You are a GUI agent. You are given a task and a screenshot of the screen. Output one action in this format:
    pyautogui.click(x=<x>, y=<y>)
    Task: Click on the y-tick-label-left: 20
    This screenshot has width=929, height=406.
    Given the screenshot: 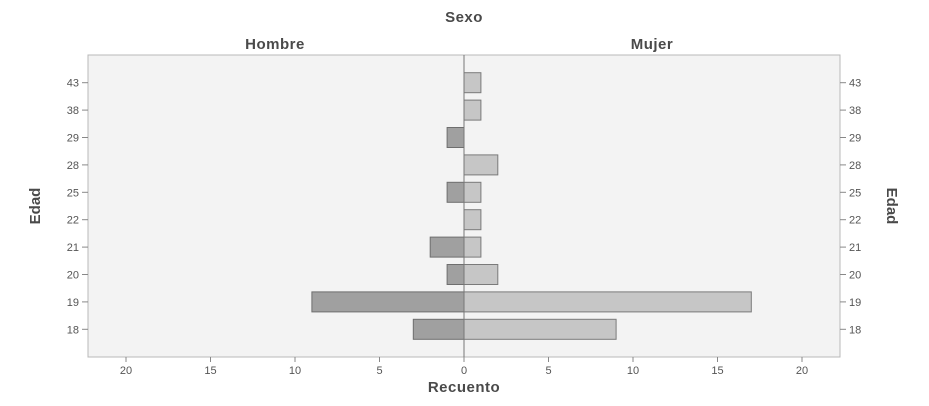 What is the action you would take?
    pyautogui.click(x=73, y=276)
    